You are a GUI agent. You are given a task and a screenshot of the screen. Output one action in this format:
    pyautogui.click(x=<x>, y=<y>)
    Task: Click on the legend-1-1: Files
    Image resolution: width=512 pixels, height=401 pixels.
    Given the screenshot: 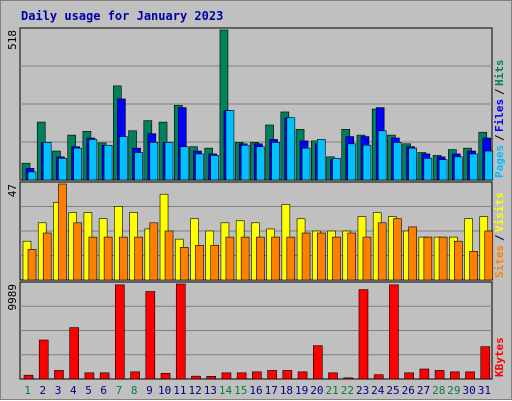 What is the action you would take?
    pyautogui.click(x=499, y=115)
    